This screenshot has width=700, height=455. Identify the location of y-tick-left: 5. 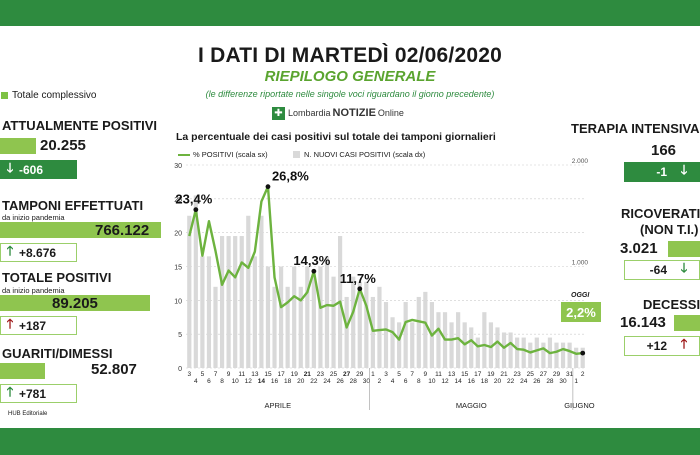
(180, 335).